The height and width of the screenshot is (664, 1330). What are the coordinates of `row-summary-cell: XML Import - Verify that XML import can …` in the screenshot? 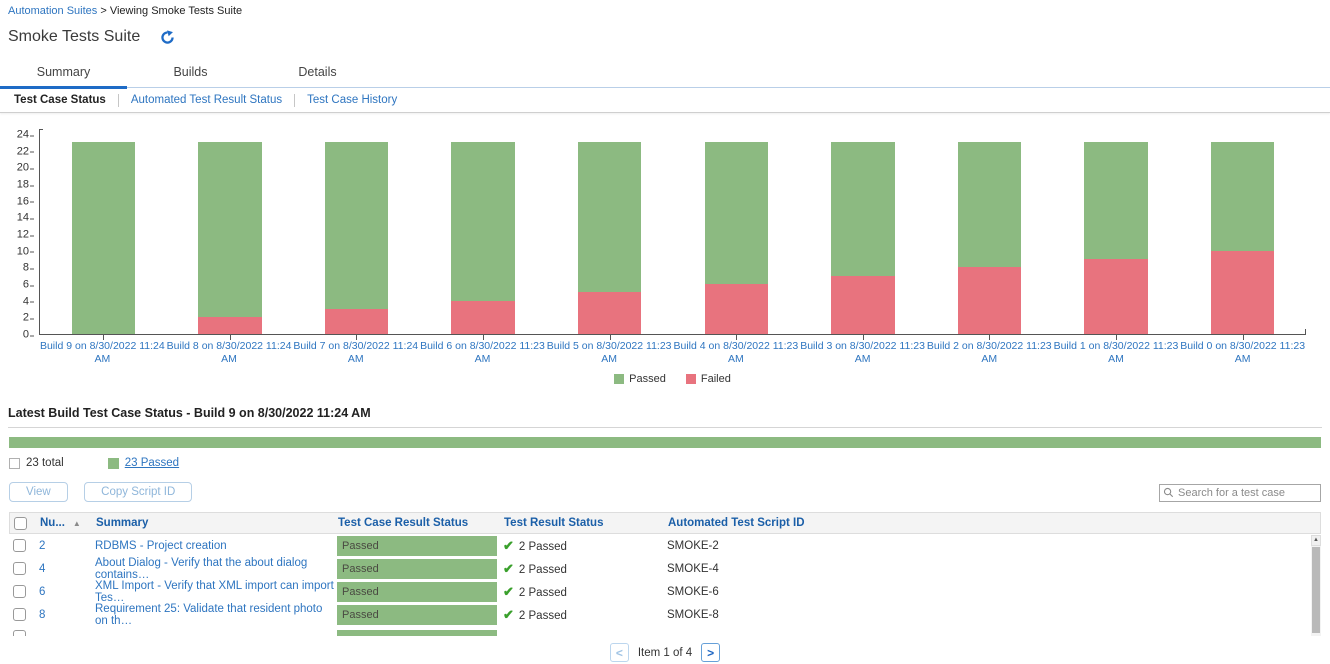 It's located at (216, 592).